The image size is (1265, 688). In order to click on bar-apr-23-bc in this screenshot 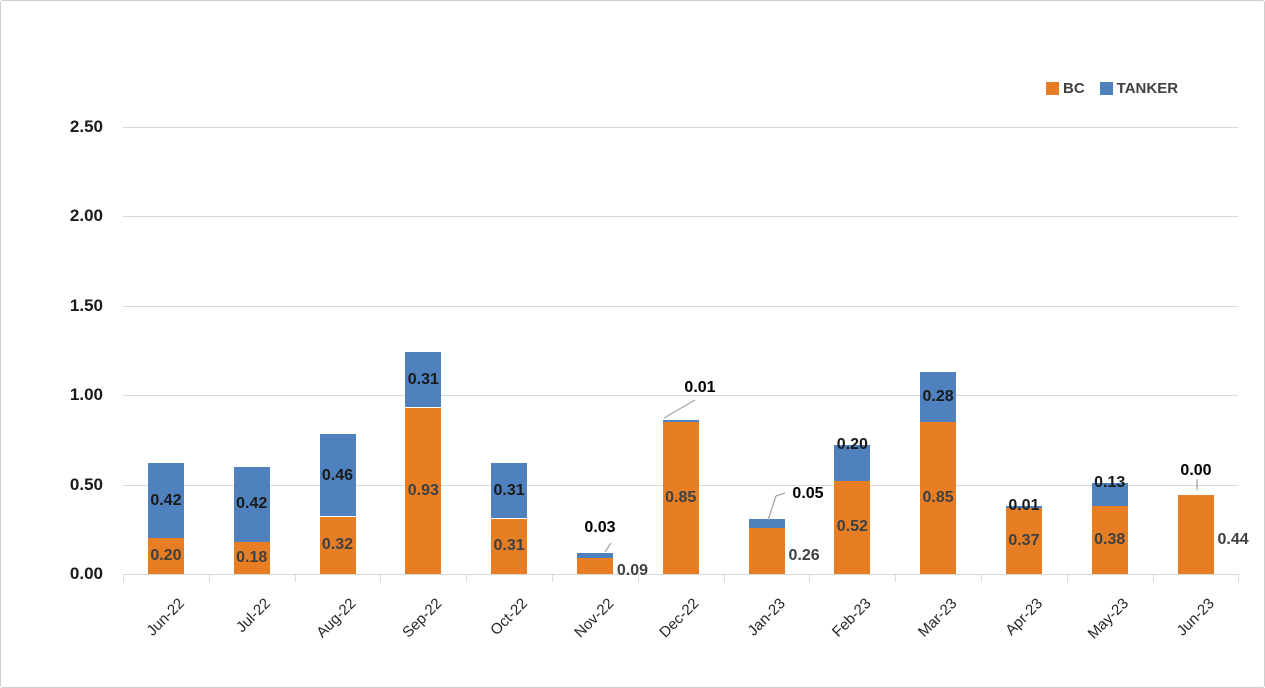, I will do `click(1024, 541)`.